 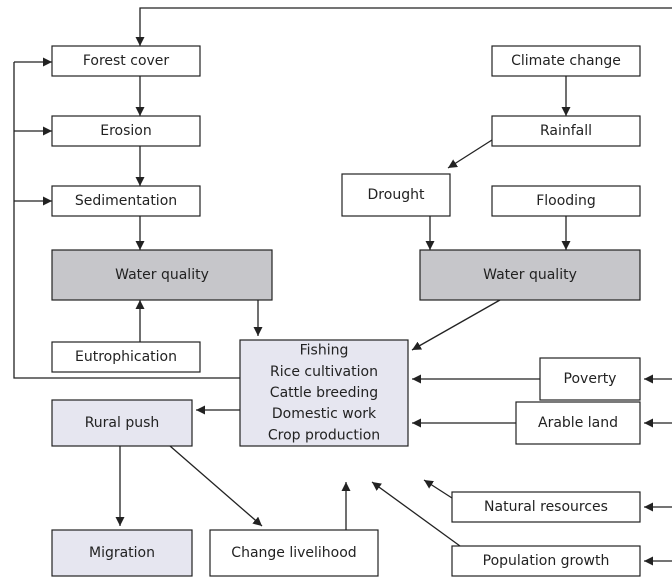 I want to click on node-label: Sedimentation, so click(x=126, y=201).